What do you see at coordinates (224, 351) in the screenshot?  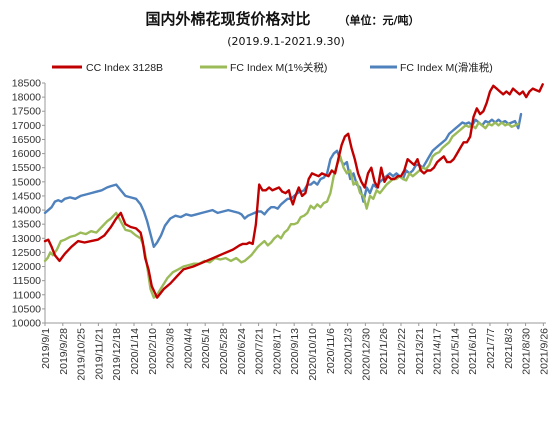 I see `x-tick-label: 2020/5/28` at bounding box center [224, 351].